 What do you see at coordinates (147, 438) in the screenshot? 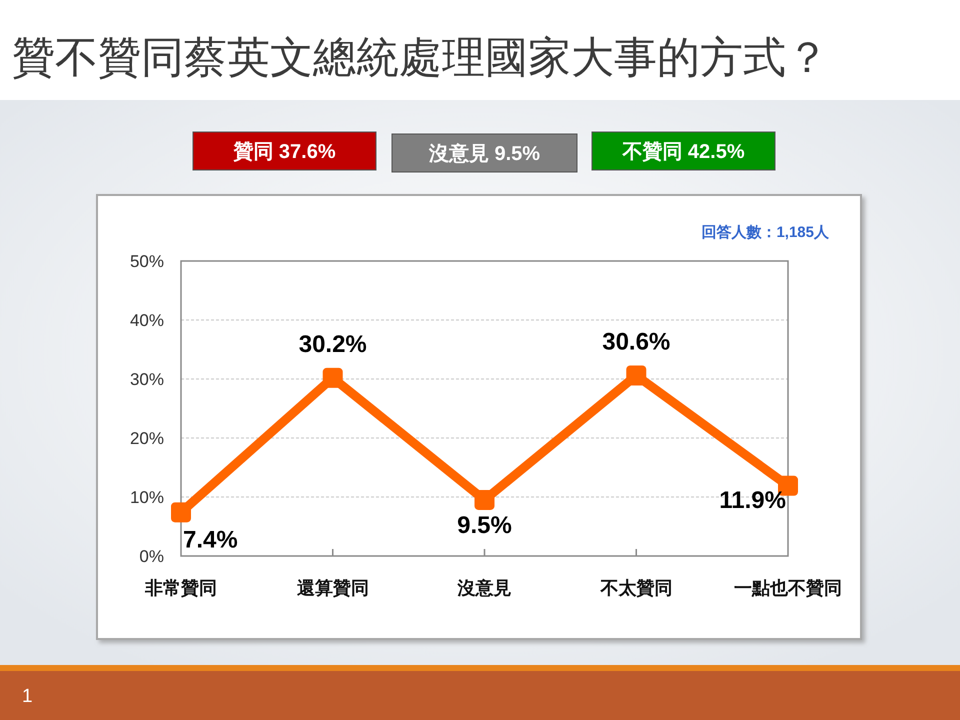
I see `y-tick-label: 20%` at bounding box center [147, 438].